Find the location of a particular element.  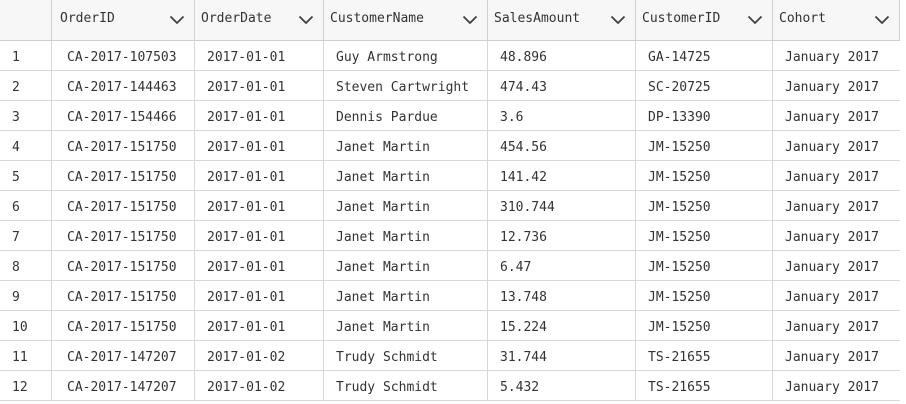

column-header-orderdate: OrderDate is located at coordinates (259, 20).